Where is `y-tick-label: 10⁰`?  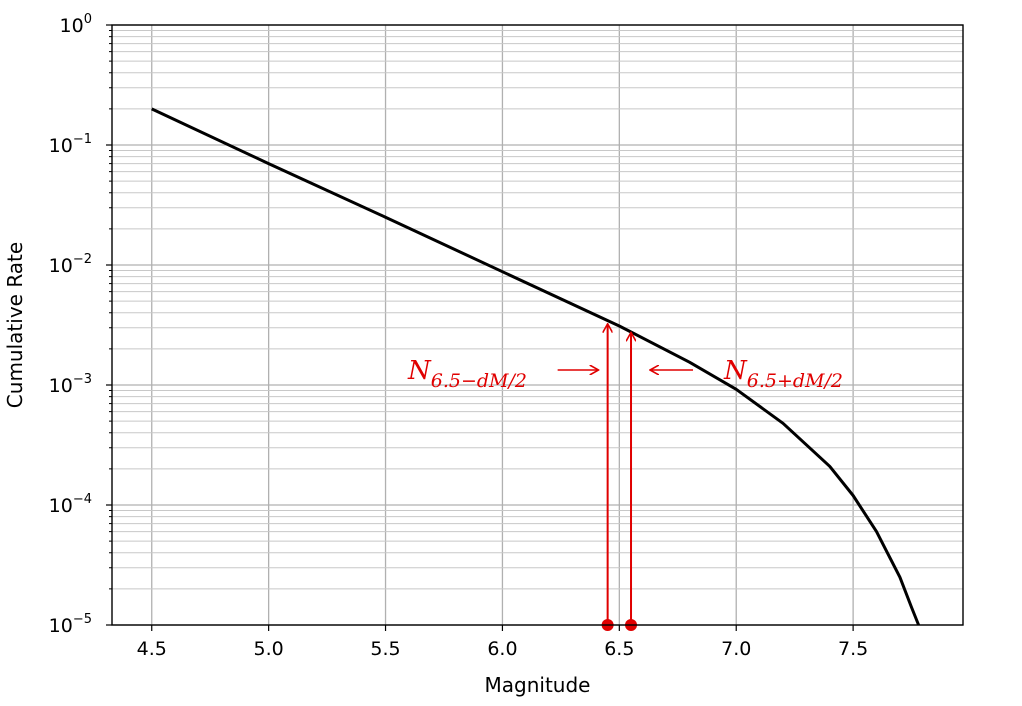 y-tick-label: 10⁰ is located at coordinates (76, 24).